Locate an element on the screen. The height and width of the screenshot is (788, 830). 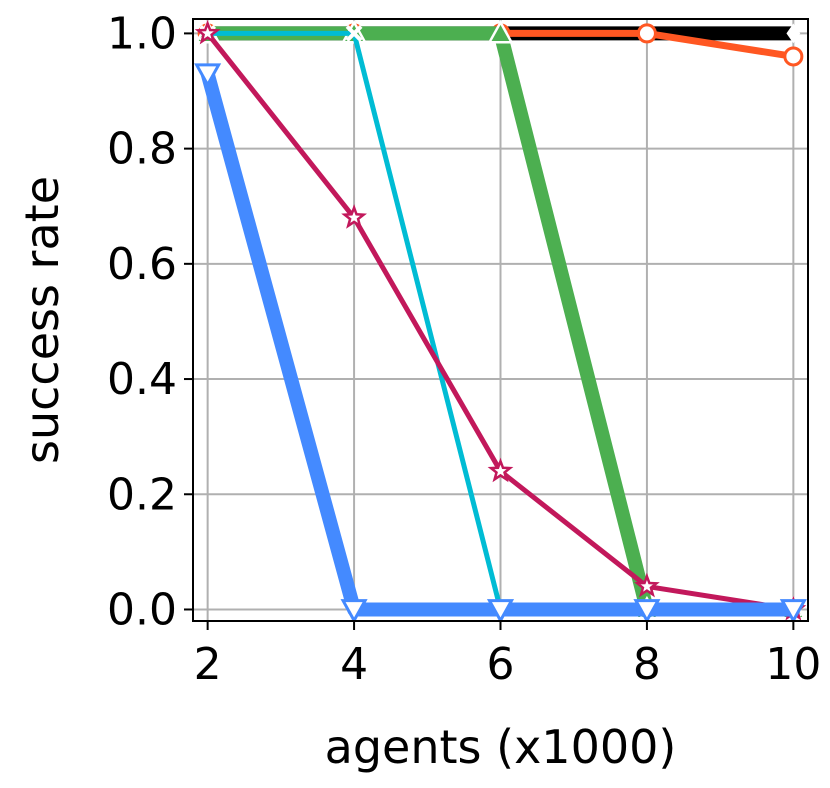
y-tick-label: 0.2 is located at coordinates (142, 494).